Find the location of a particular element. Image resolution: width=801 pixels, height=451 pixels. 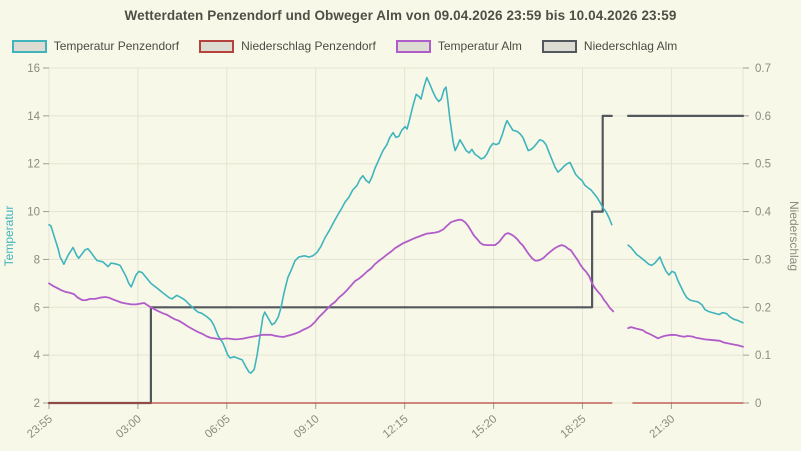

x-tick-label: 06:05 is located at coordinates (218, 427).